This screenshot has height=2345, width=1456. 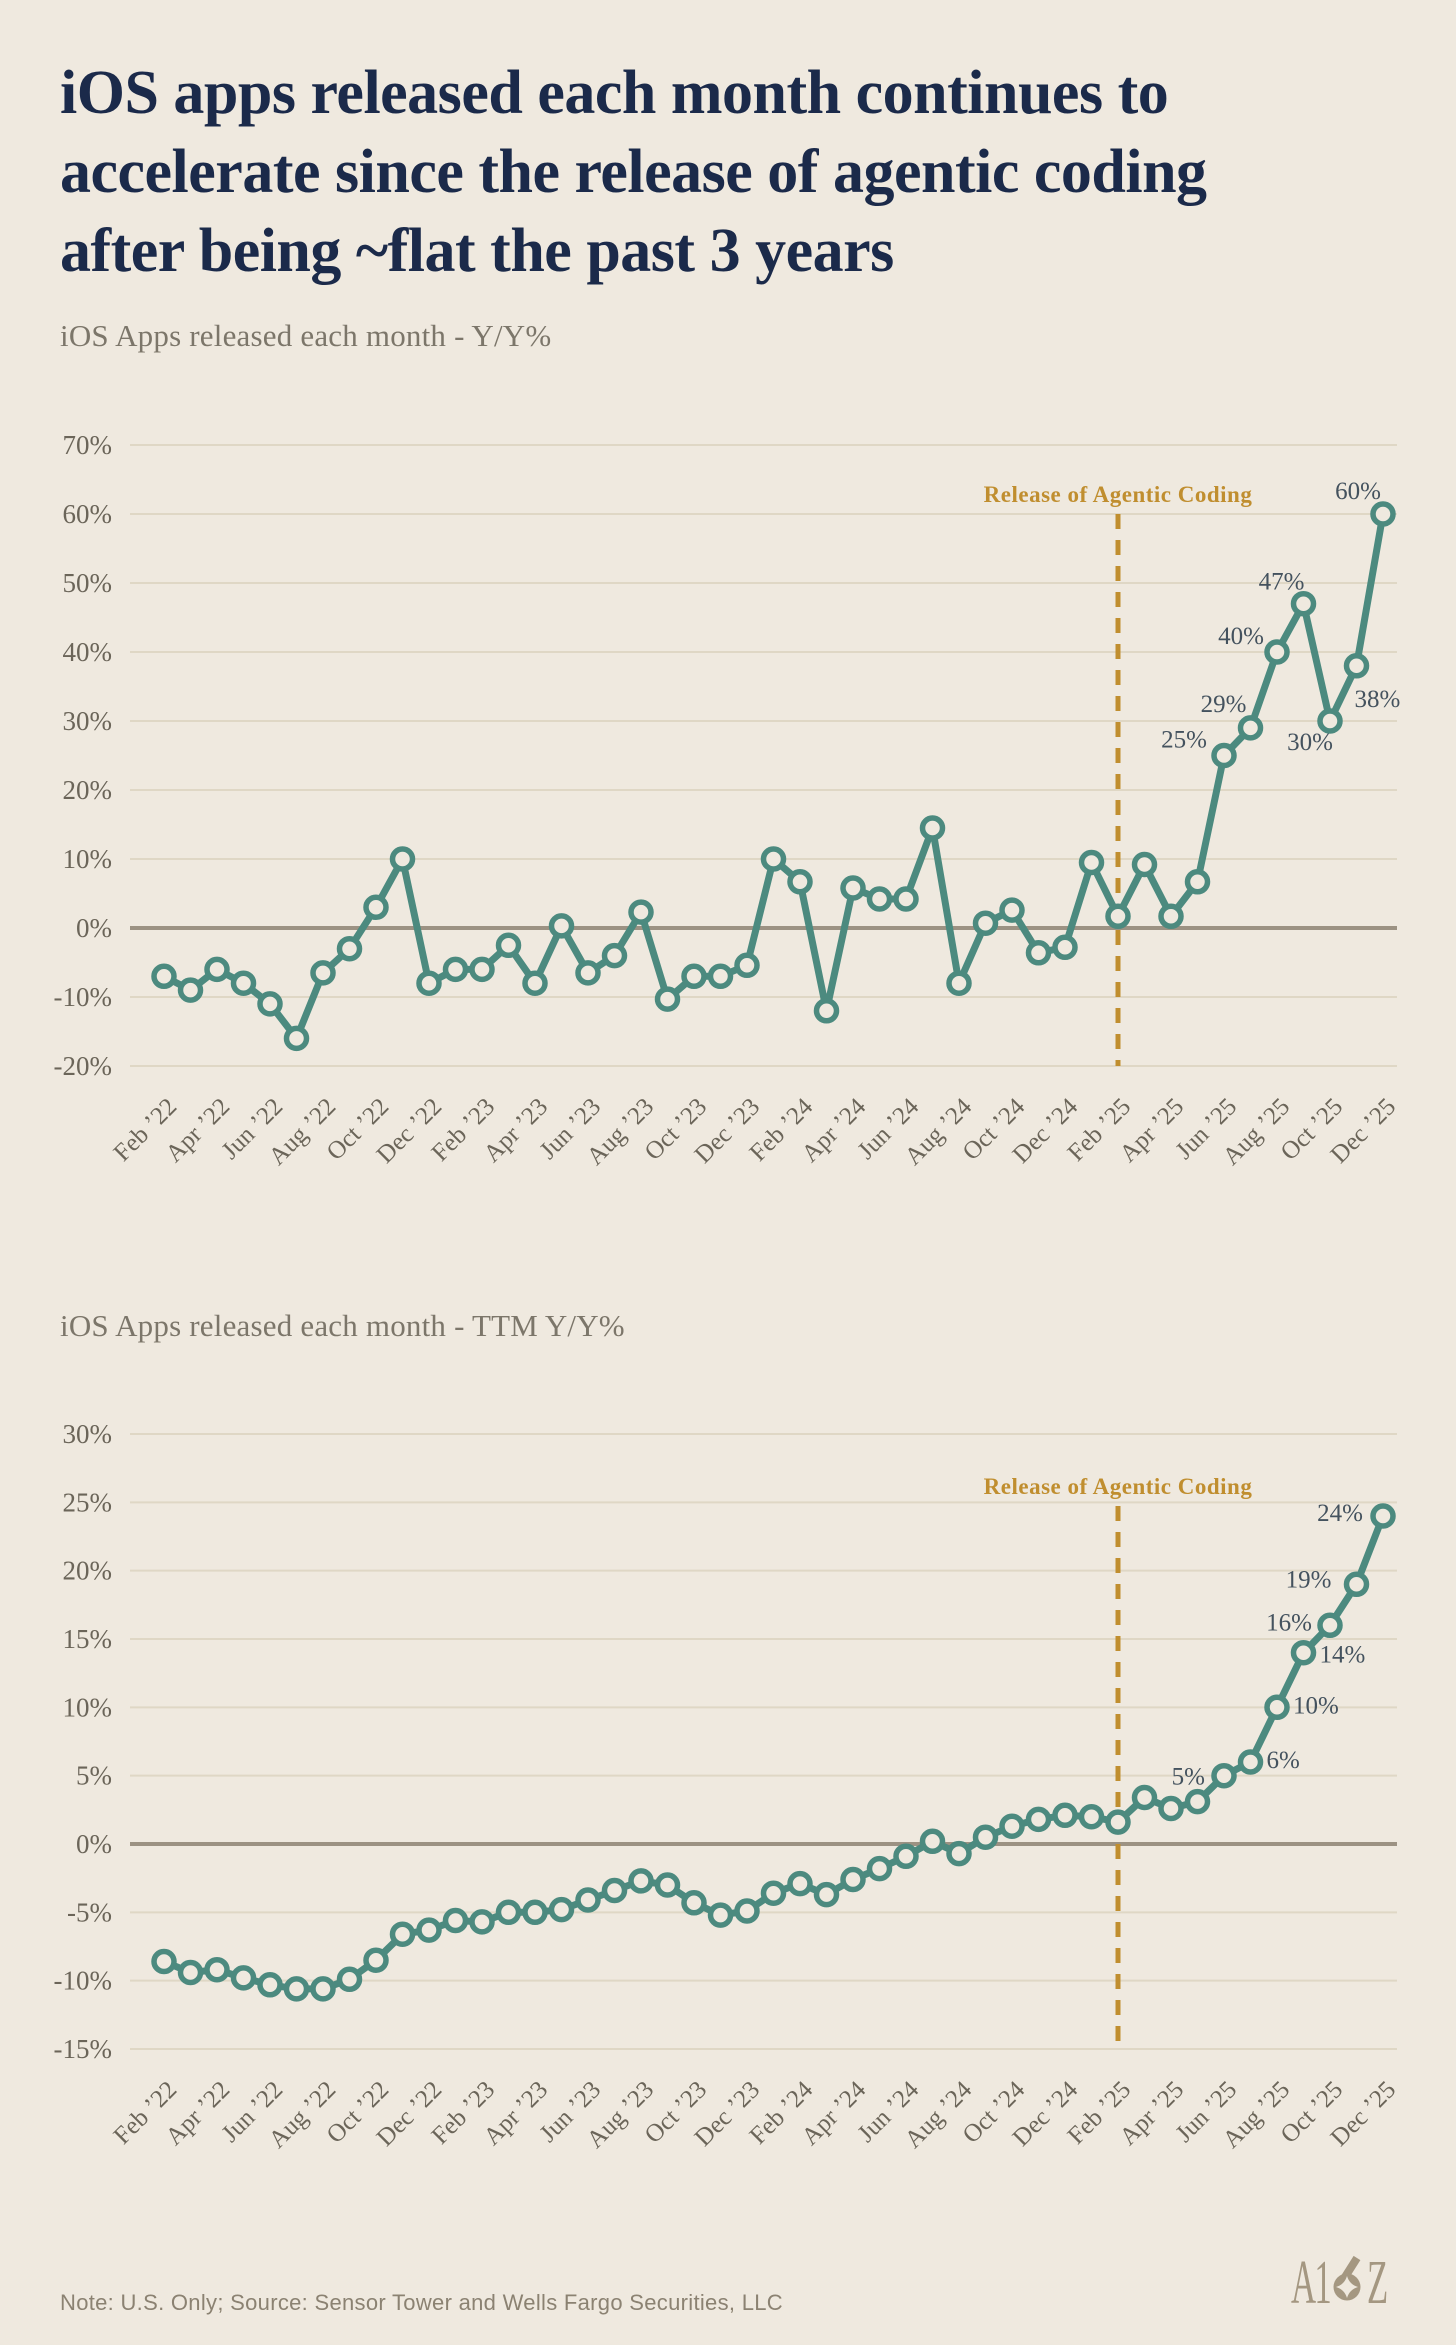 What do you see at coordinates (342, 1325) in the screenshot?
I see `chart-subtitle-ttm: iOS Apps released each month - TTM Y/Y%` at bounding box center [342, 1325].